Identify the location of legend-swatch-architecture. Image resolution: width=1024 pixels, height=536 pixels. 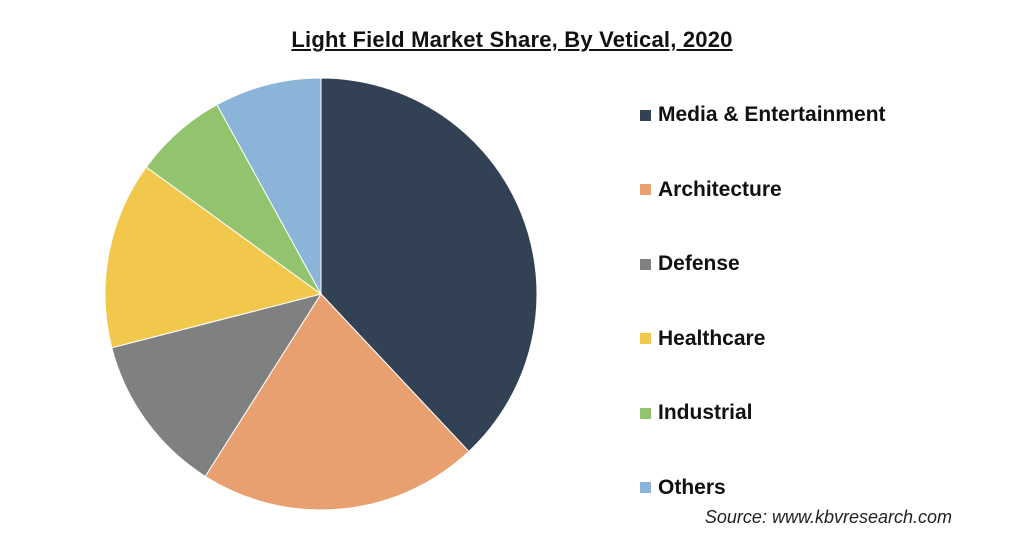
(645, 189).